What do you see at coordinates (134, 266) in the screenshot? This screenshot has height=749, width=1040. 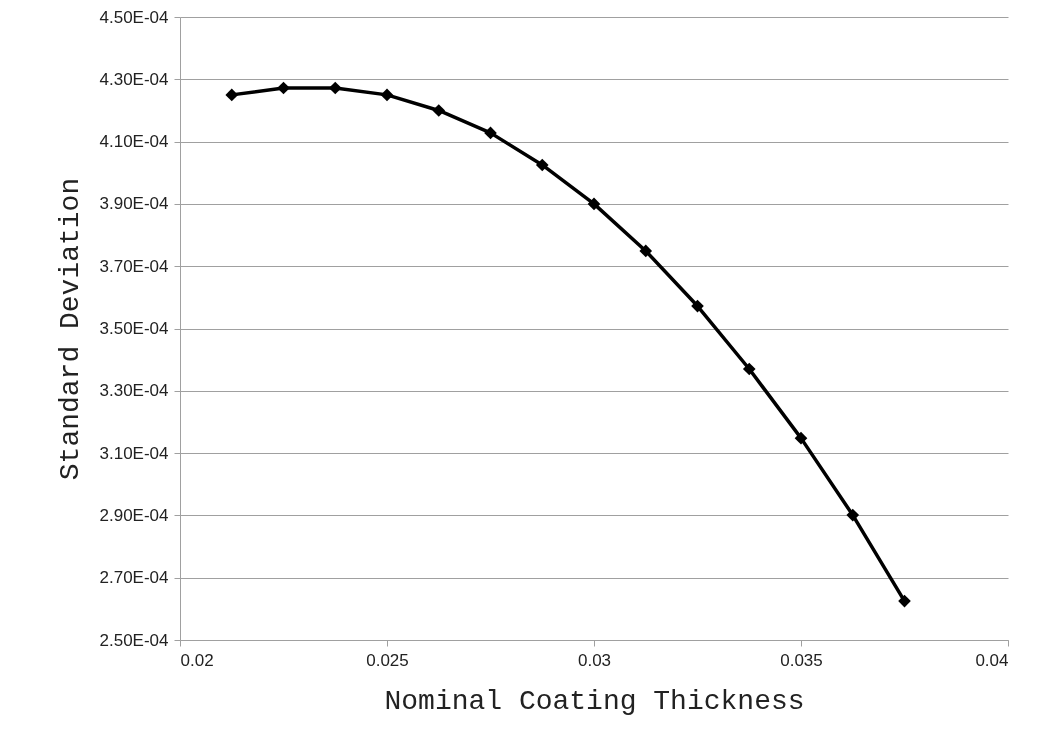 I see `y-tick-label: 3.70E-04` at bounding box center [134, 266].